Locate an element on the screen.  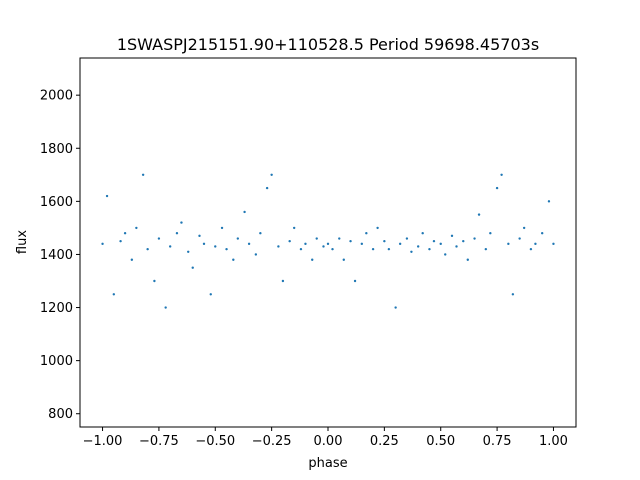
y-tick-label: 2000 is located at coordinates (56, 96).